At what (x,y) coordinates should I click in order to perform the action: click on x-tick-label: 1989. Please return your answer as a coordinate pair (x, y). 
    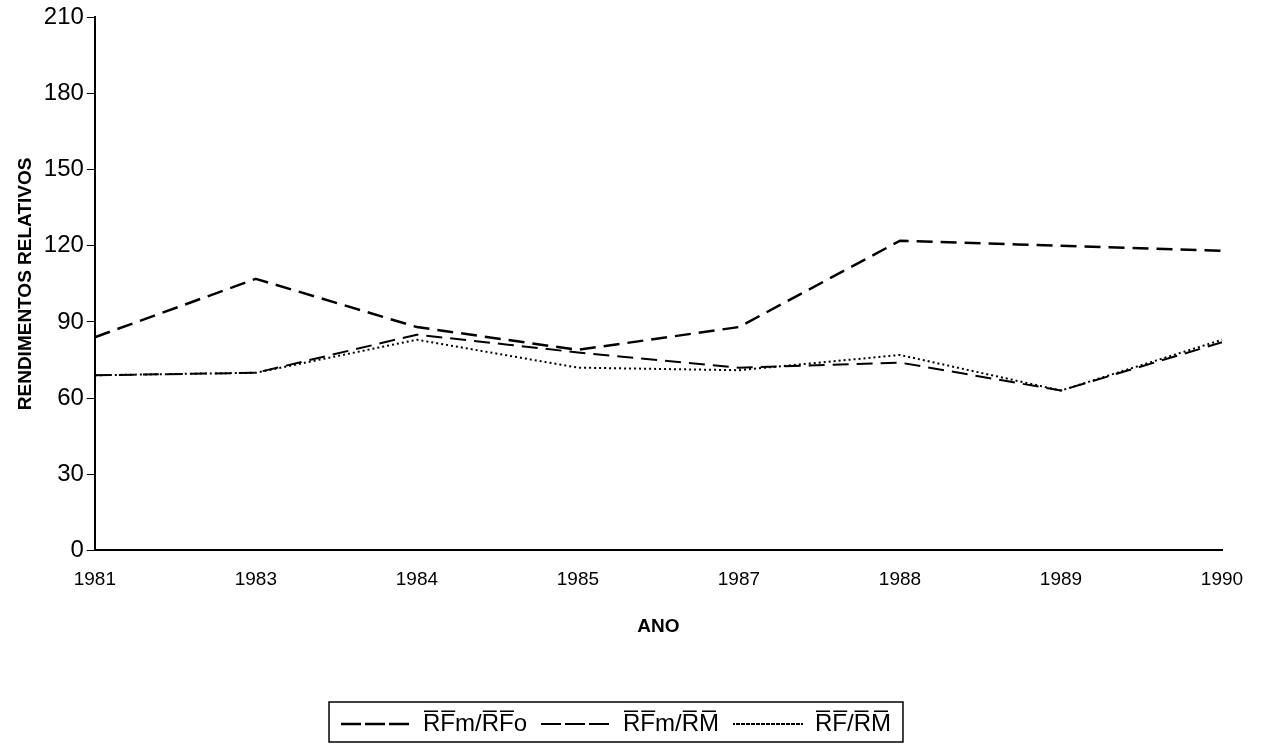
    Looking at the image, I should click on (1061, 579).